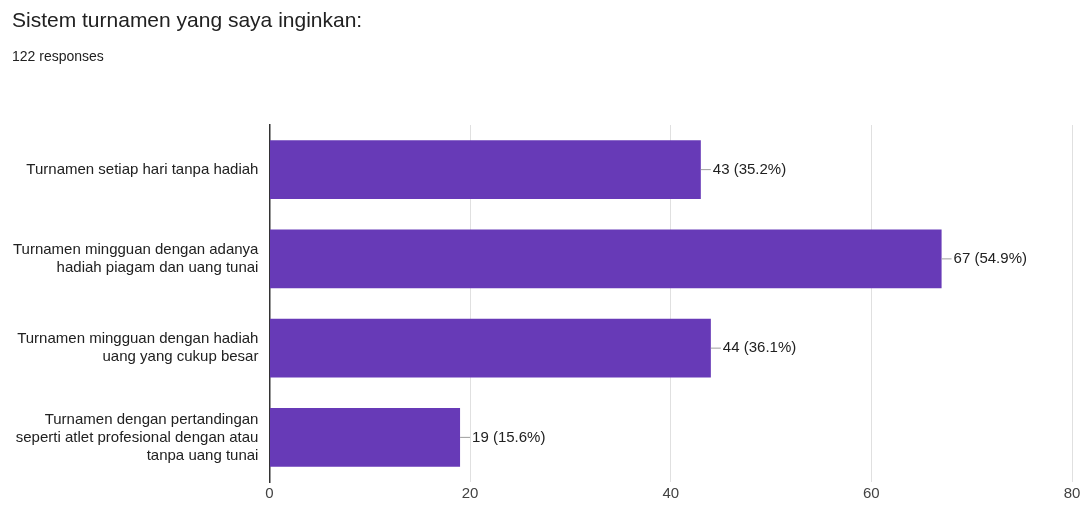  I want to click on text: 122 responses, so click(58, 56).